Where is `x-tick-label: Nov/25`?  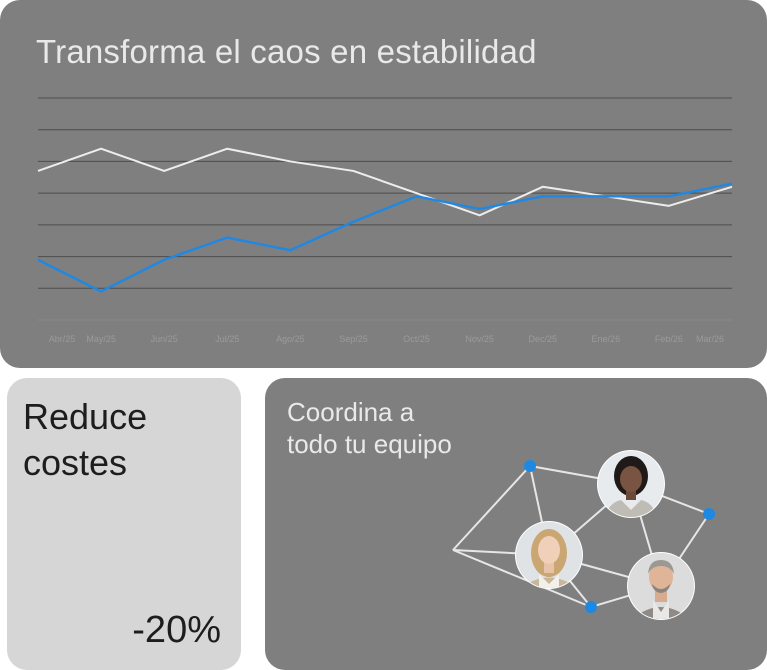
x-tick-label: Nov/25 is located at coordinates (479, 339).